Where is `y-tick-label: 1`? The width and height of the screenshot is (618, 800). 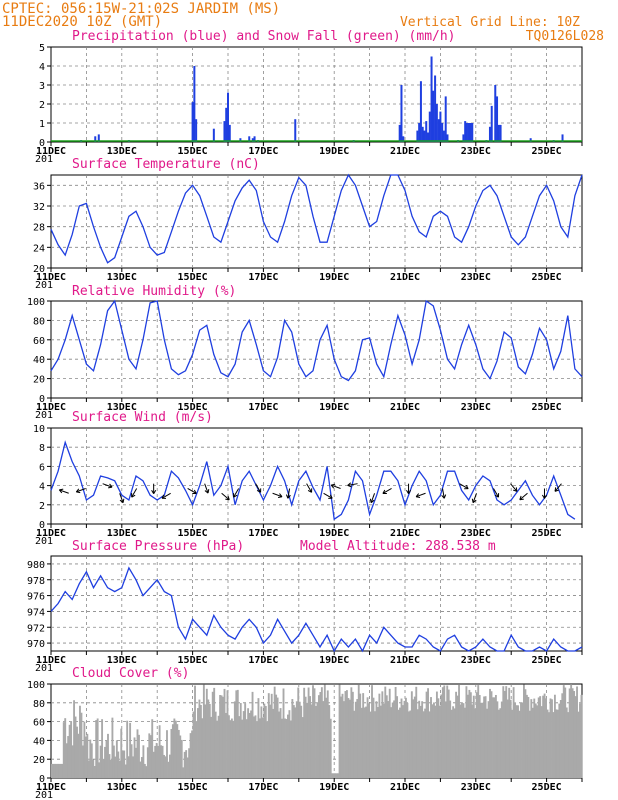 y-tick-label: 1 is located at coordinates (42, 124).